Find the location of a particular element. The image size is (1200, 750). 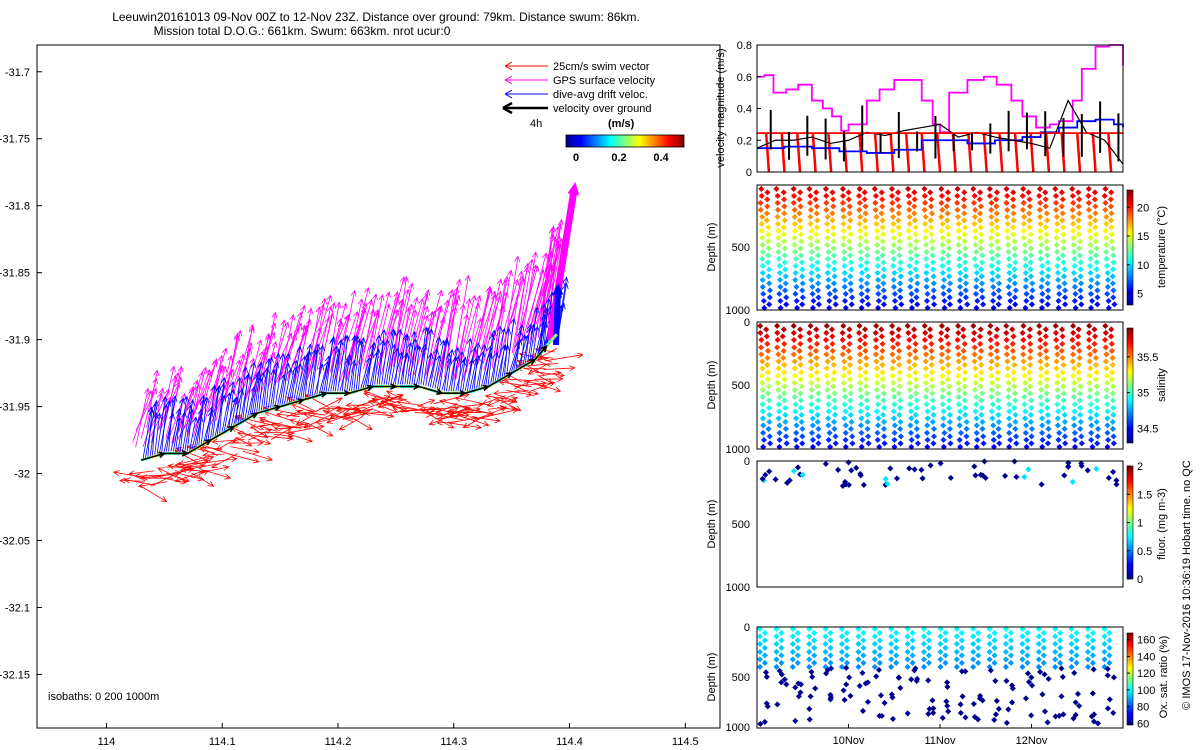

velocity-ylabel: velocity magnitude (m/s) is located at coordinates (721, 107).